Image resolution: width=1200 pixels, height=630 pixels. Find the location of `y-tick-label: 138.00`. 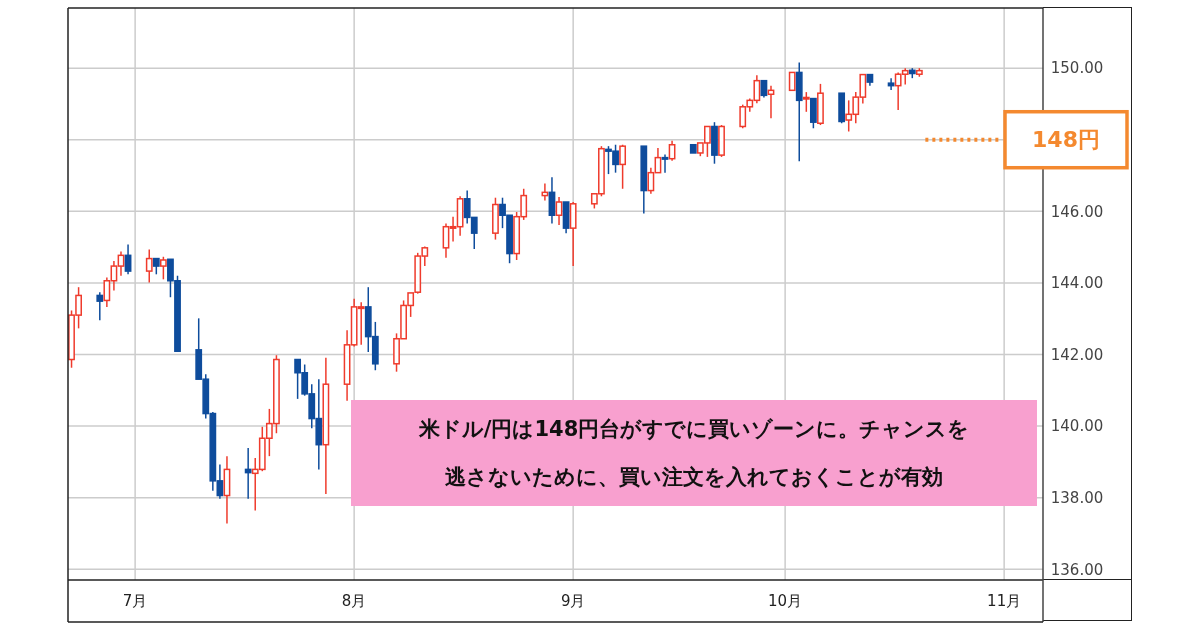

y-tick-label: 138.00 is located at coordinates (1077, 497).